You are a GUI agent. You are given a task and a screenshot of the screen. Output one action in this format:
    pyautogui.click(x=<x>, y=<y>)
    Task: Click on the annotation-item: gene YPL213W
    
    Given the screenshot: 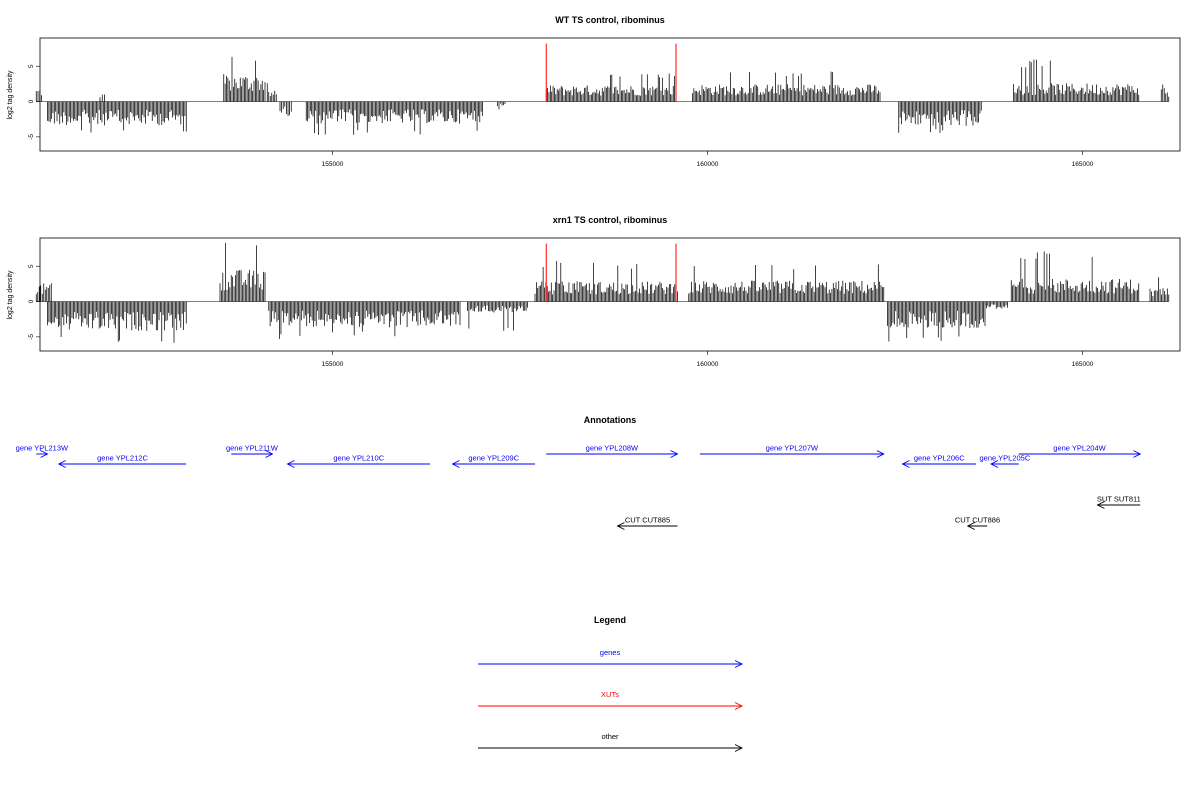 What is the action you would take?
    pyautogui.click(x=42, y=449)
    